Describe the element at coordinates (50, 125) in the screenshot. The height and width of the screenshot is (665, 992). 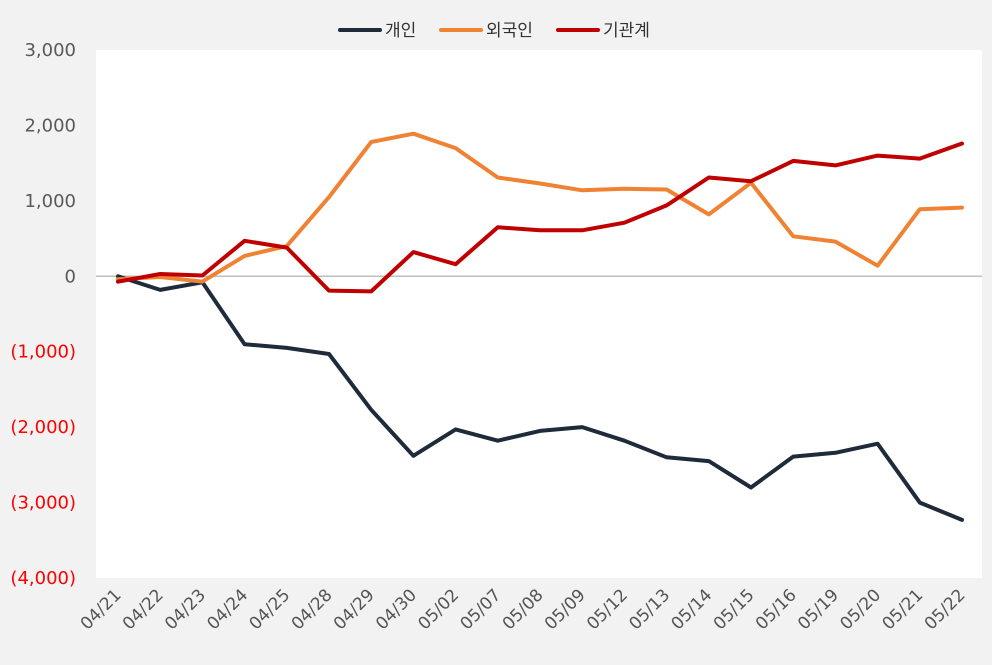
I see `y-tick-label: 2,000` at that location.